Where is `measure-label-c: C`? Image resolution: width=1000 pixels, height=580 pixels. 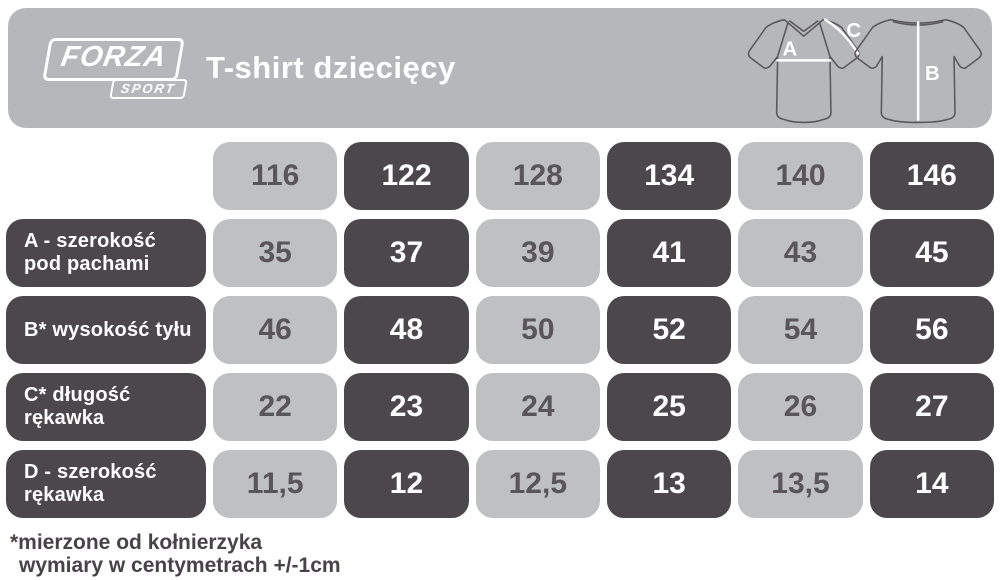 measure-label-c: C is located at coordinates (853, 31).